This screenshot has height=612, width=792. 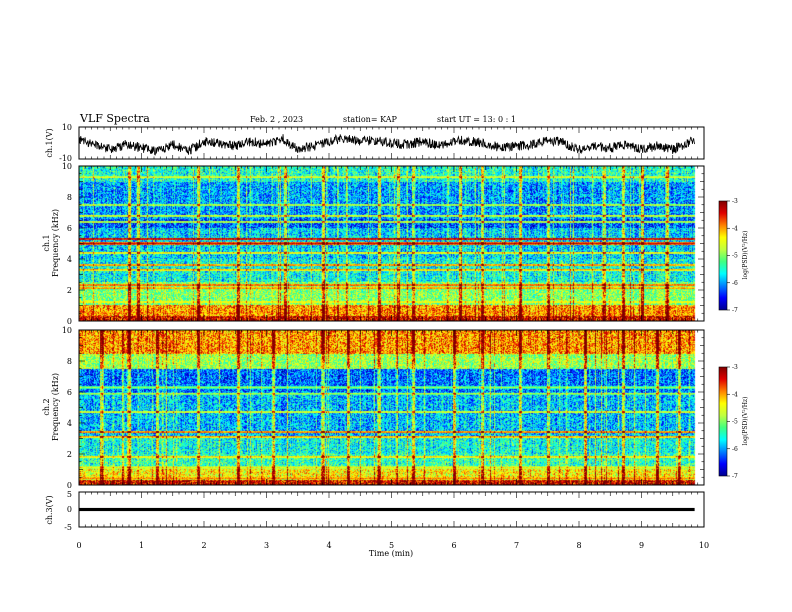 I want to click on time-tick-label: 9, so click(x=641, y=545).